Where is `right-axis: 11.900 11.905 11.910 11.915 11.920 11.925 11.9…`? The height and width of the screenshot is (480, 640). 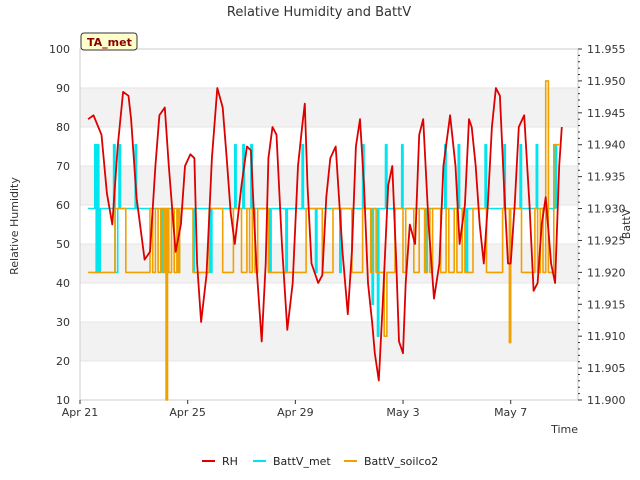 right-axis: 11.900 11.905 11.910 11.915 11.920 11.925 11.9… is located at coordinates (602, 225).